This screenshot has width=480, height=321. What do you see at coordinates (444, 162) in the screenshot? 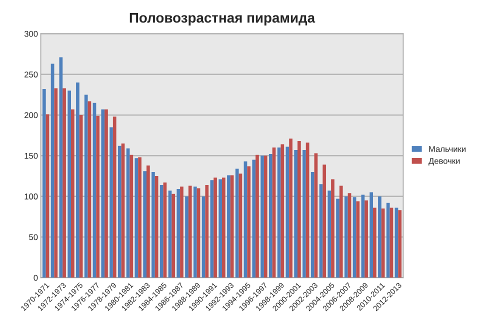
I see `legend-label: Девочки` at bounding box center [444, 162].